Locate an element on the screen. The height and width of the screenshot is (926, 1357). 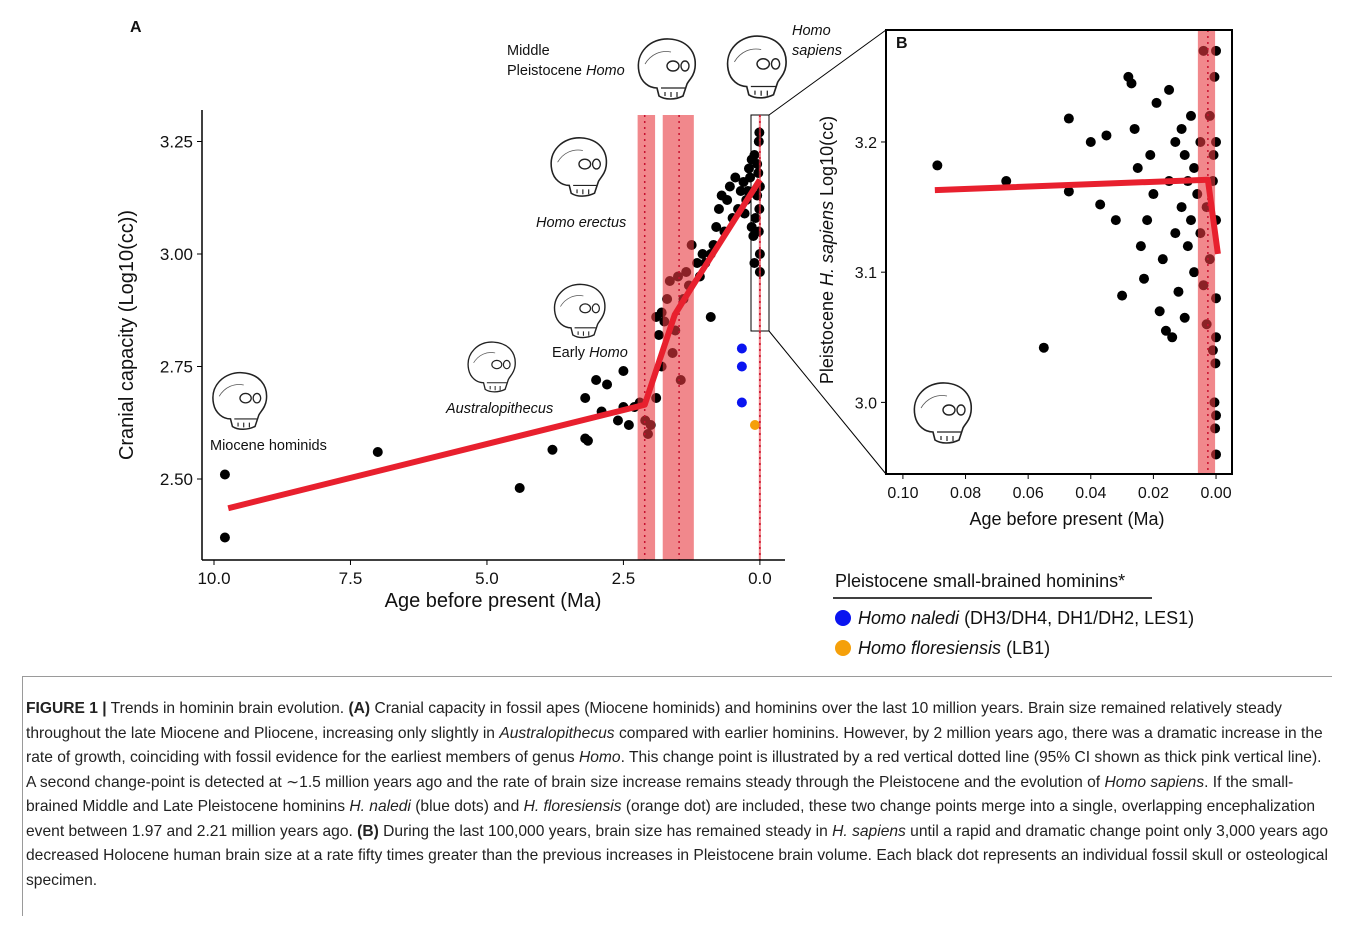
y-tick-label: 3.1 is located at coordinates (866, 273).